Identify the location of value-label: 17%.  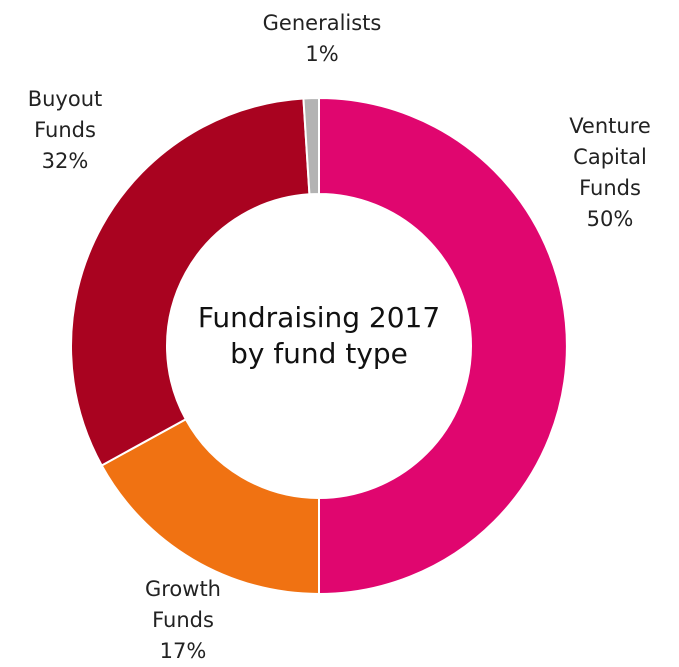
(183, 651).